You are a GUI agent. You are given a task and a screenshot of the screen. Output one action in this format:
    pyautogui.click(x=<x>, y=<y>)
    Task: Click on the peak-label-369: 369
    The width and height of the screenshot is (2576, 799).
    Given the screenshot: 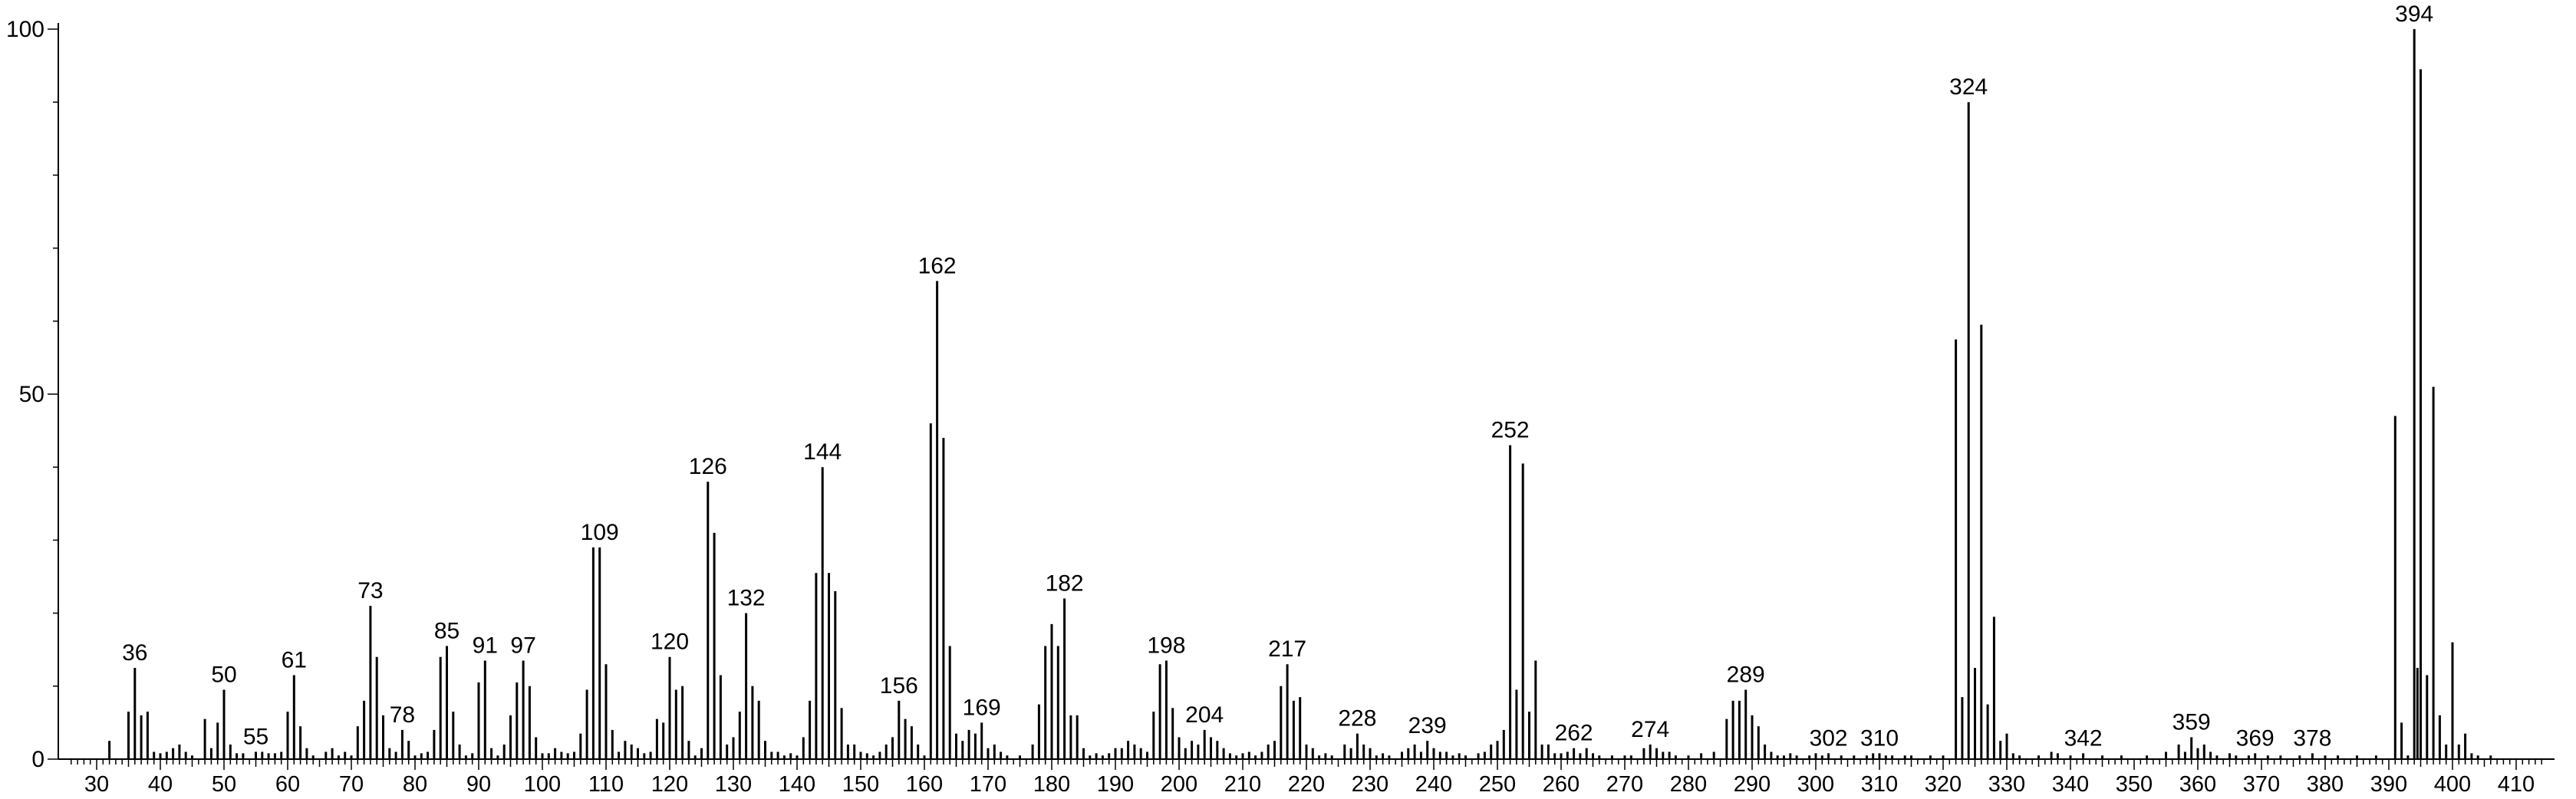 What is the action you would take?
    pyautogui.click(x=2255, y=738)
    